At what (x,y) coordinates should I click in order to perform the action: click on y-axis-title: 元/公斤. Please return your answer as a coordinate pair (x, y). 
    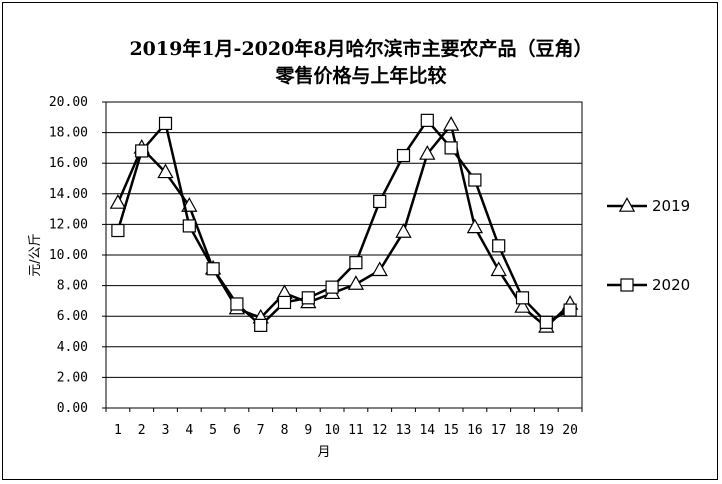
    Looking at the image, I should click on (35, 254).